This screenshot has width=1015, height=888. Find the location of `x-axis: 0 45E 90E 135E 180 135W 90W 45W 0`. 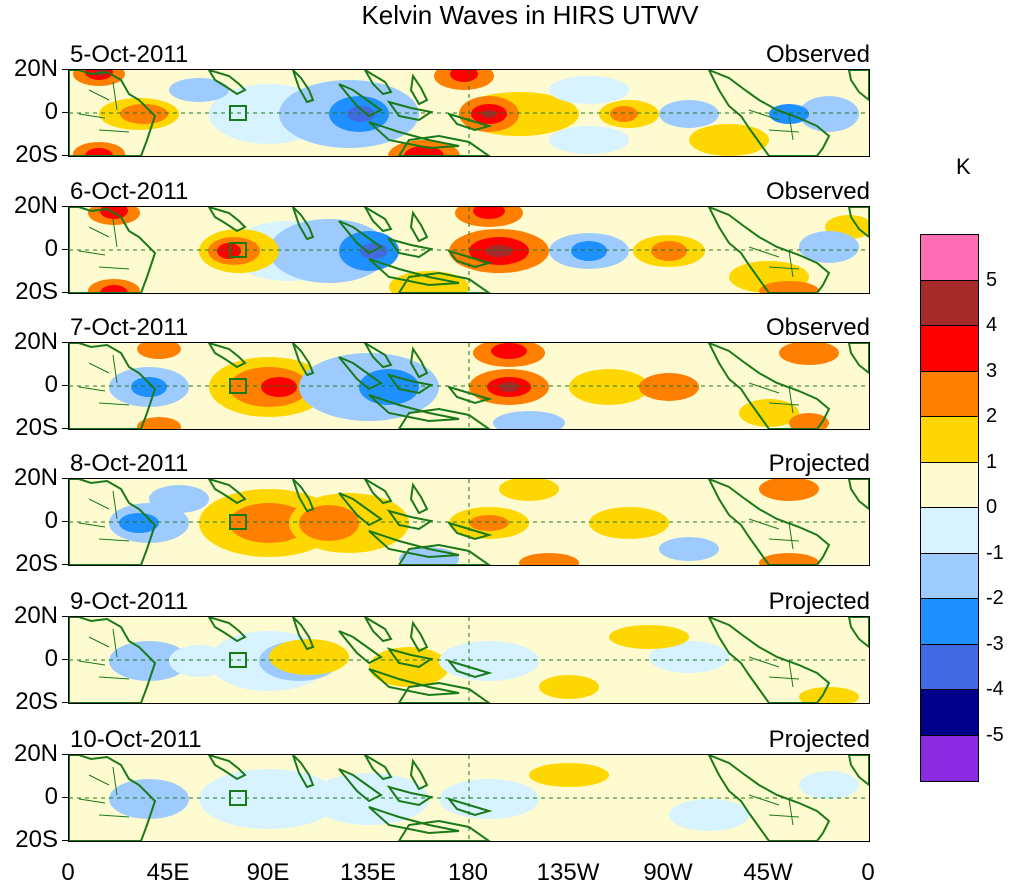

x-axis: 0 45E 90E 135E 180 135W 90W 45W 0 is located at coordinates (467, 873).